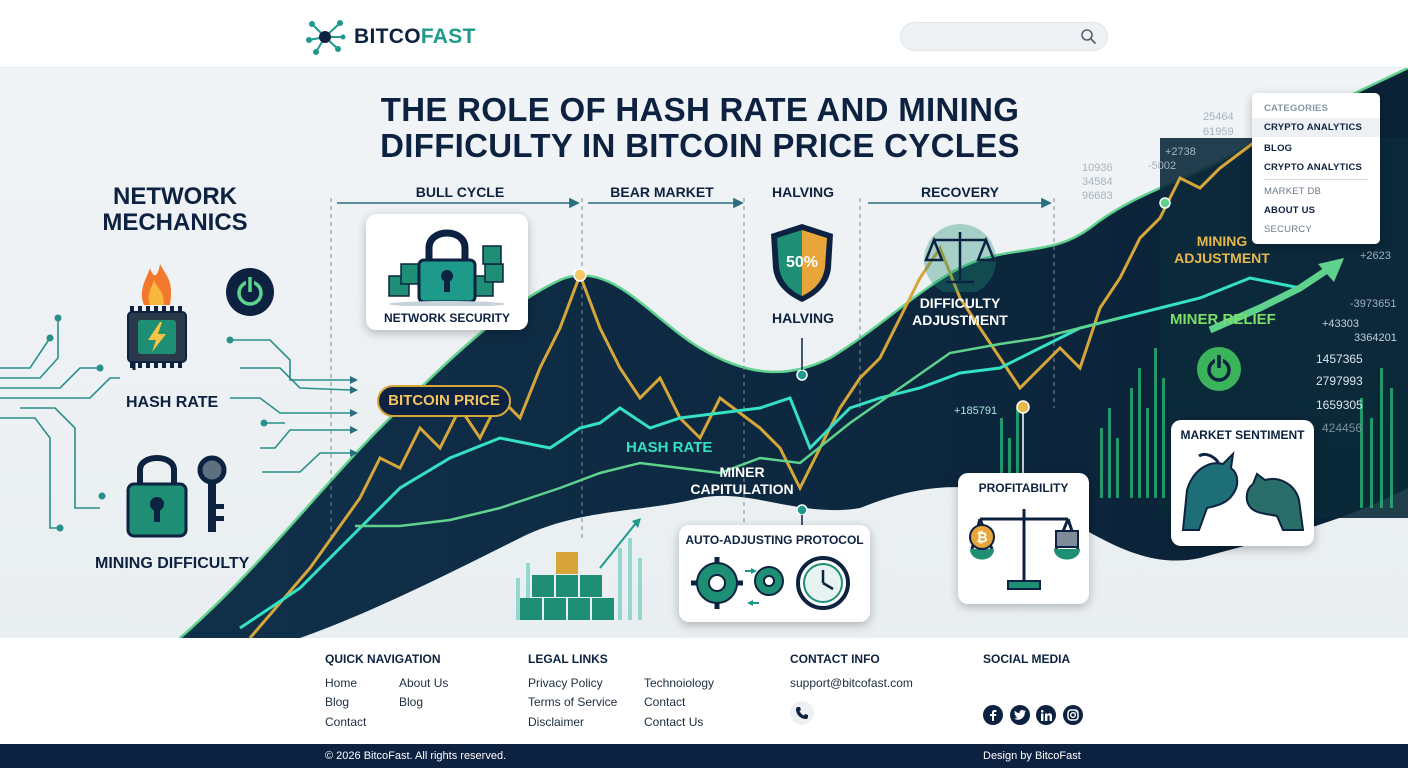 This screenshot has width=1408, height=768. What do you see at coordinates (1023, 488) in the screenshot?
I see `profitability-label: PROFITABILITY` at bounding box center [1023, 488].